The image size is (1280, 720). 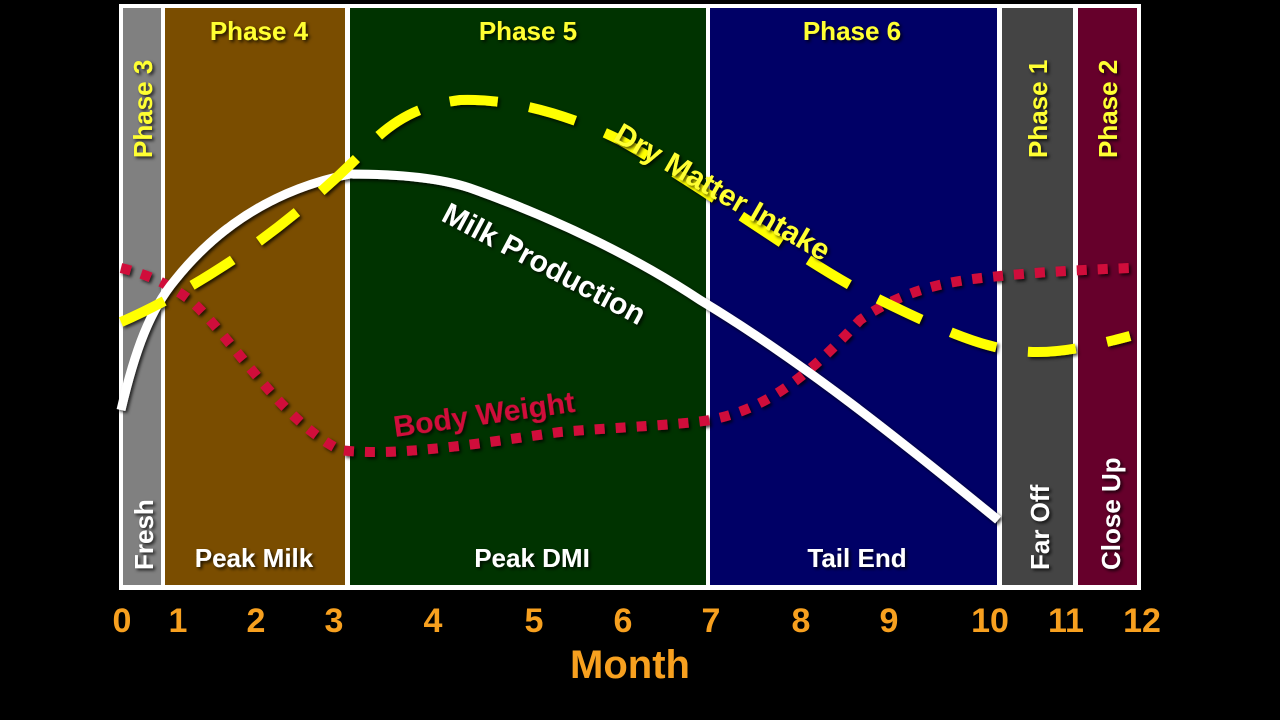 I want to click on x-tick: 0, so click(x=122, y=621).